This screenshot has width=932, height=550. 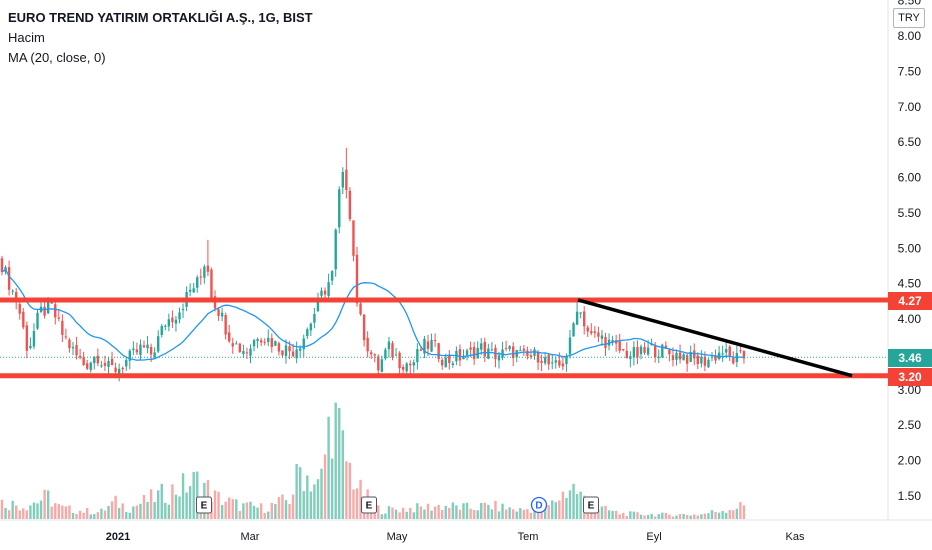 What do you see at coordinates (910, 248) in the screenshot?
I see `y-tick-label: 5.00` at bounding box center [910, 248].